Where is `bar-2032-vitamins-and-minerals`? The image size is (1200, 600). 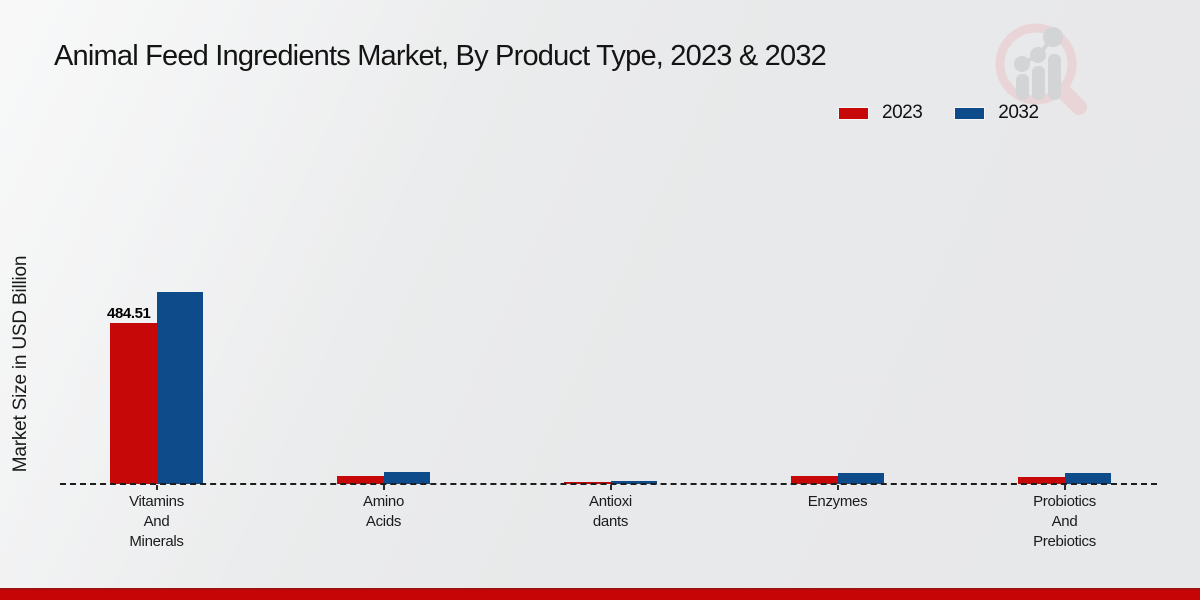
bar-2032-vitamins-and-minerals is located at coordinates (179, 387).